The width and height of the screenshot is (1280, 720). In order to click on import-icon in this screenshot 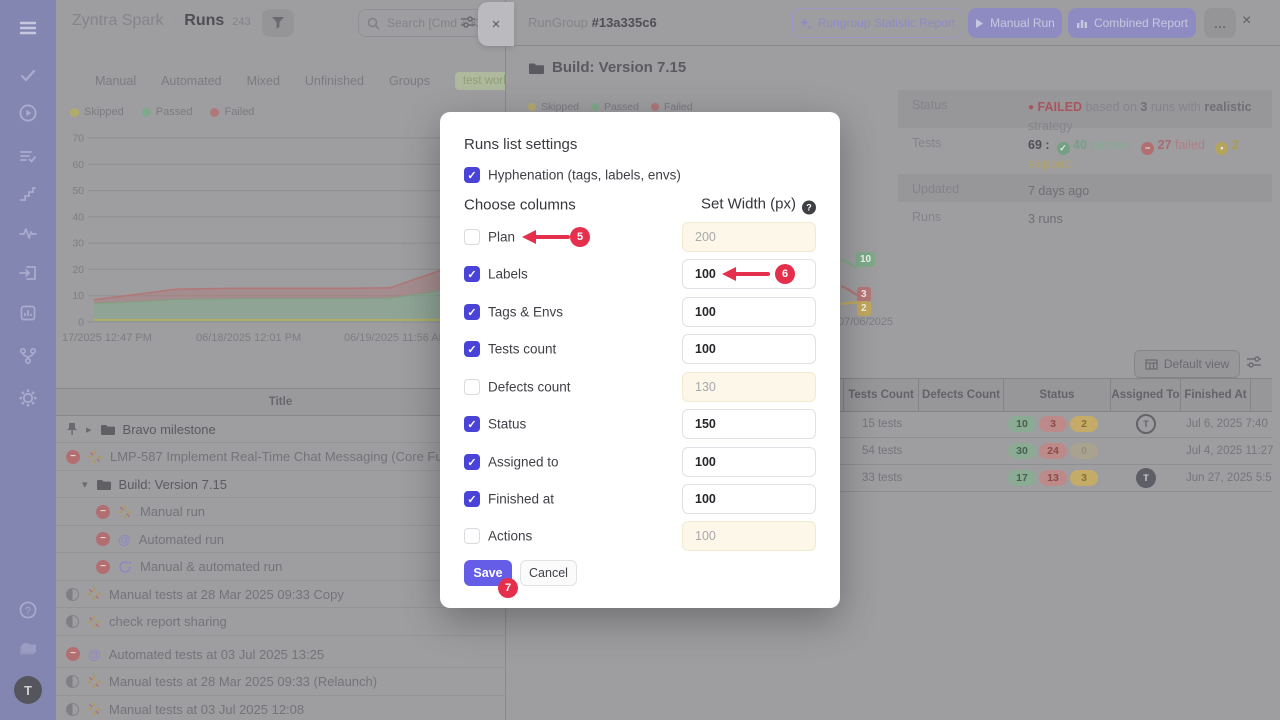, I will do `click(28, 273)`.